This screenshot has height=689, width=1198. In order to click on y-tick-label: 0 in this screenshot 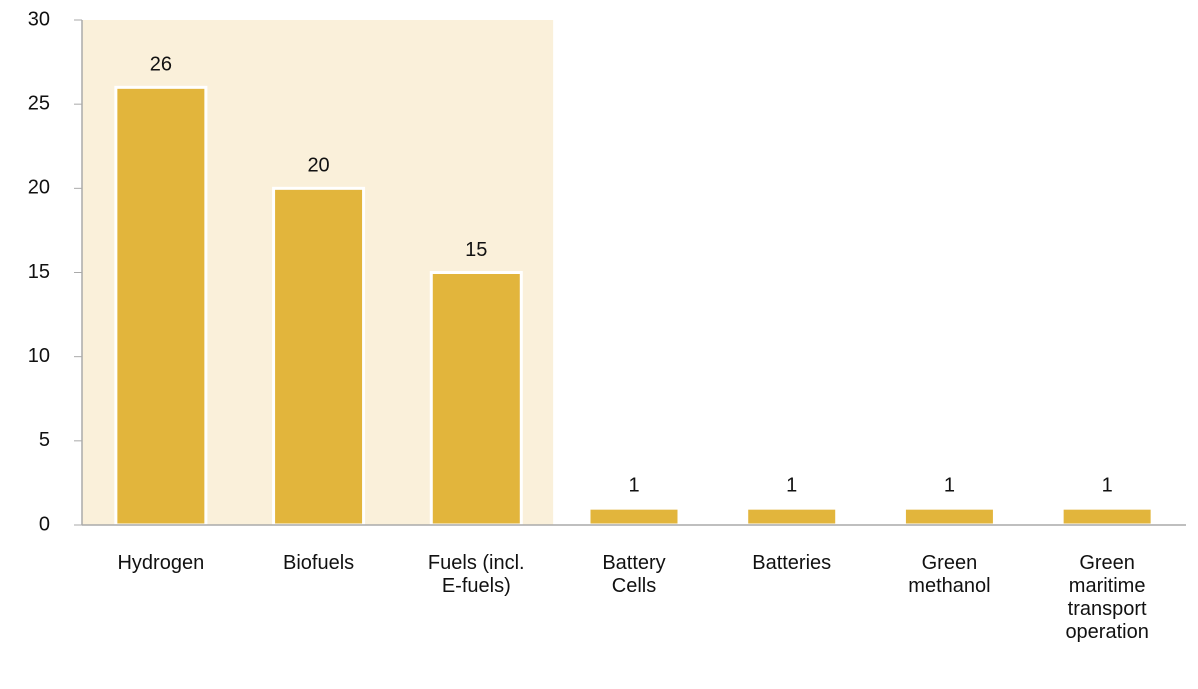, I will do `click(44, 524)`.